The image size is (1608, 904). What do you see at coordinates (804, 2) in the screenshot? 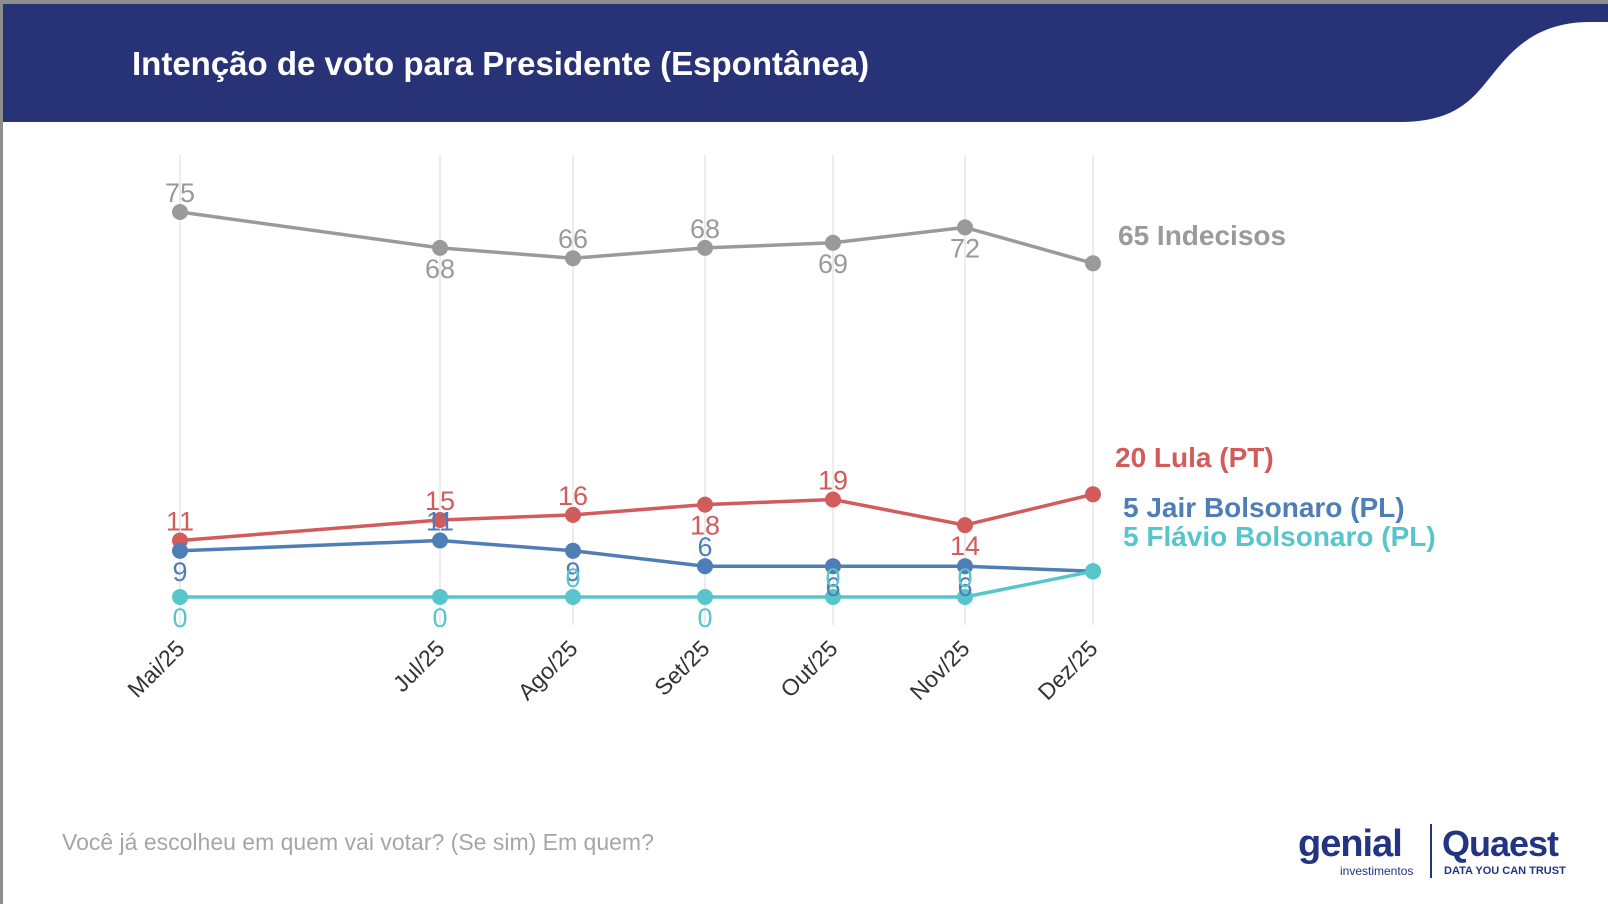
I see `top-border` at bounding box center [804, 2].